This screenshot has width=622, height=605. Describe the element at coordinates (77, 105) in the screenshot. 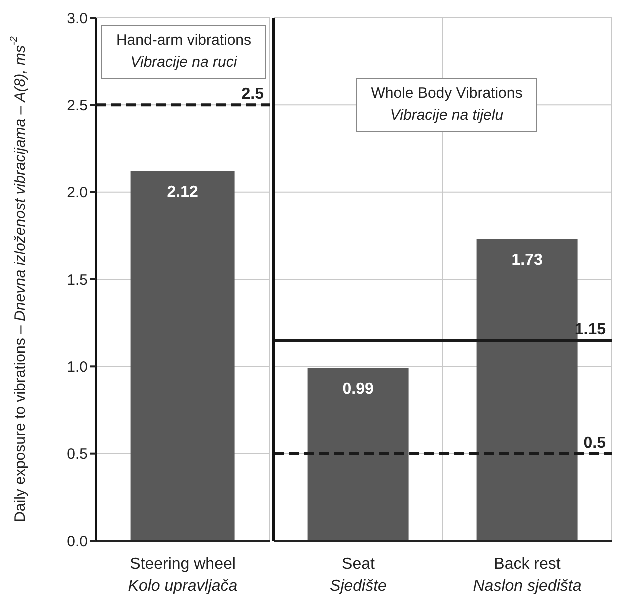

I see `y-tick-label: 2.5` at that location.